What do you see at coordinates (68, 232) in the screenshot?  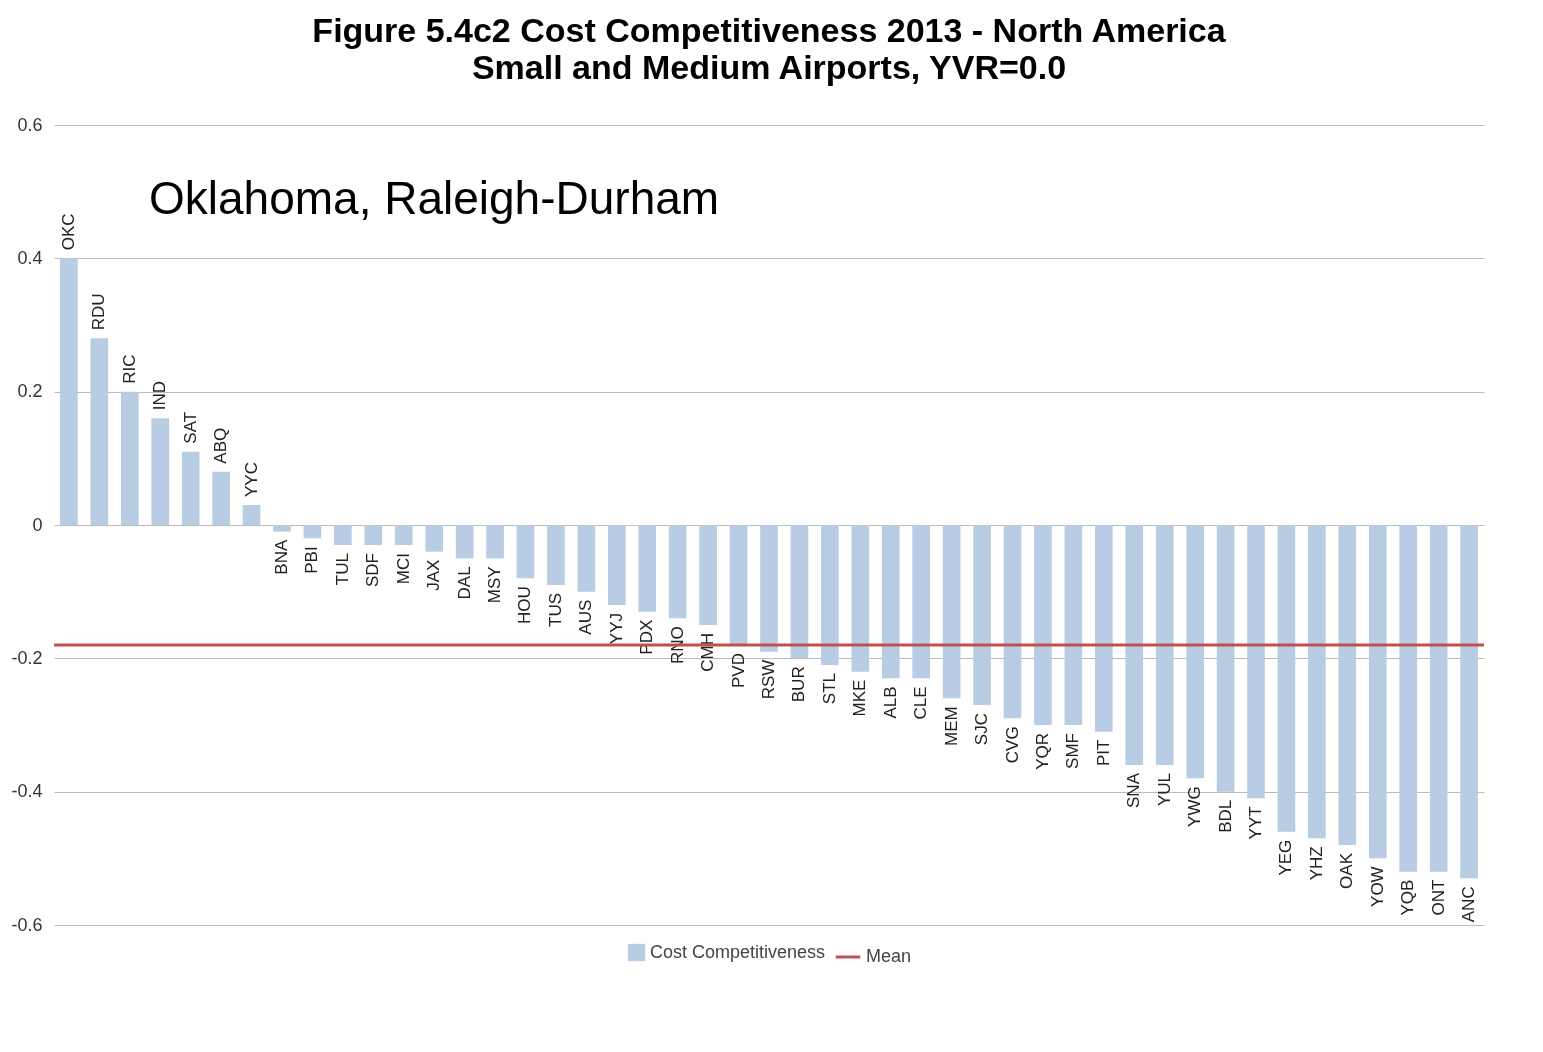 I see `x-tick-label: OKC` at bounding box center [68, 232].